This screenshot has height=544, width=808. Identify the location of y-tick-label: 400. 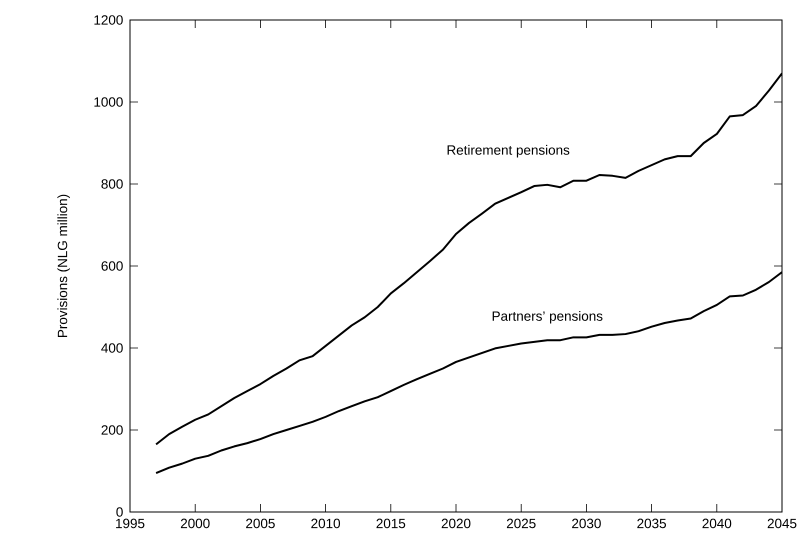
(112, 348).